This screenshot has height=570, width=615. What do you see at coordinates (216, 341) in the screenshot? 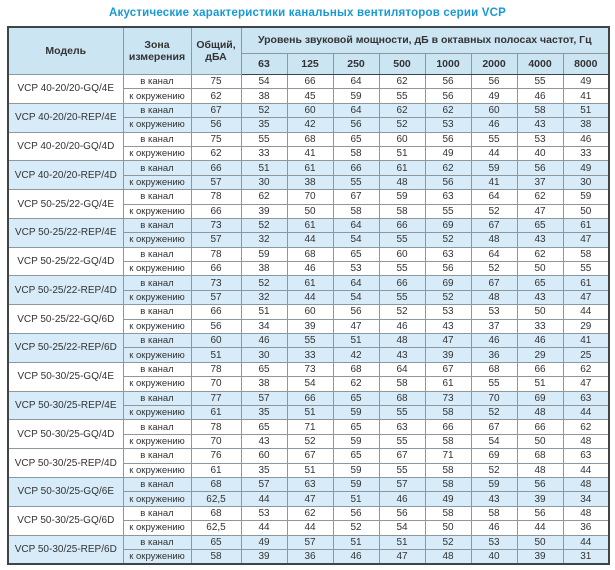
I see `total-dba-cell: 60` at bounding box center [216, 341].